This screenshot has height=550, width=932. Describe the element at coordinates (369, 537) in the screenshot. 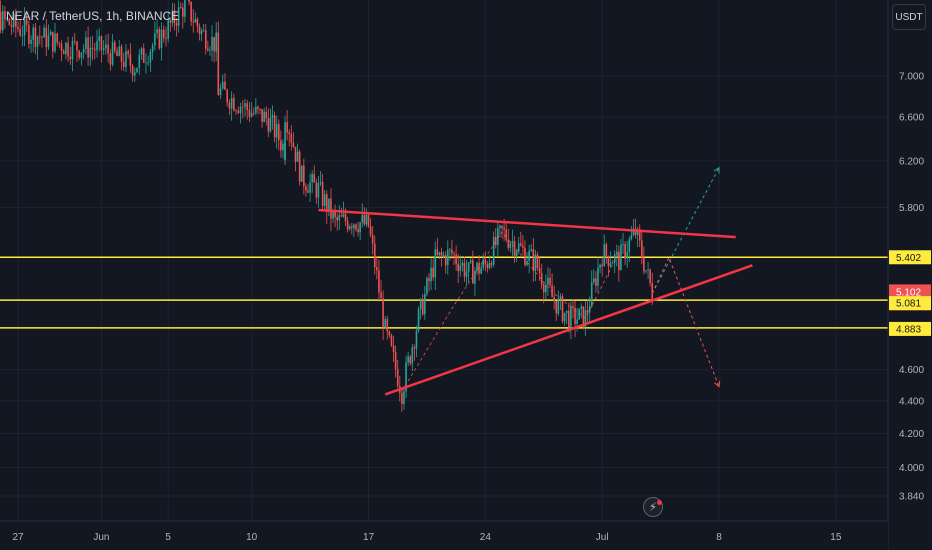

I see `x-tick-label: 17` at that location.